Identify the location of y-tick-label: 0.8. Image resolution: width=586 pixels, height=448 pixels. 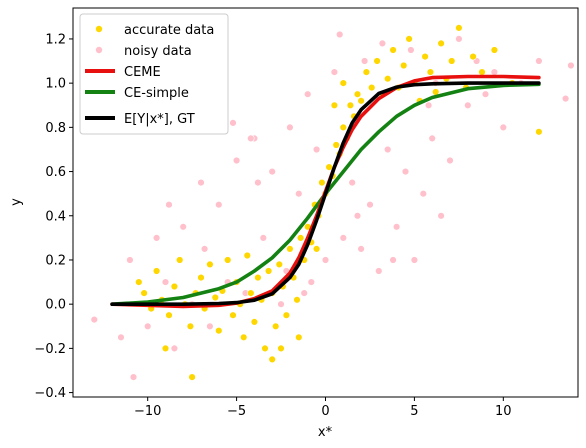
(55, 128).